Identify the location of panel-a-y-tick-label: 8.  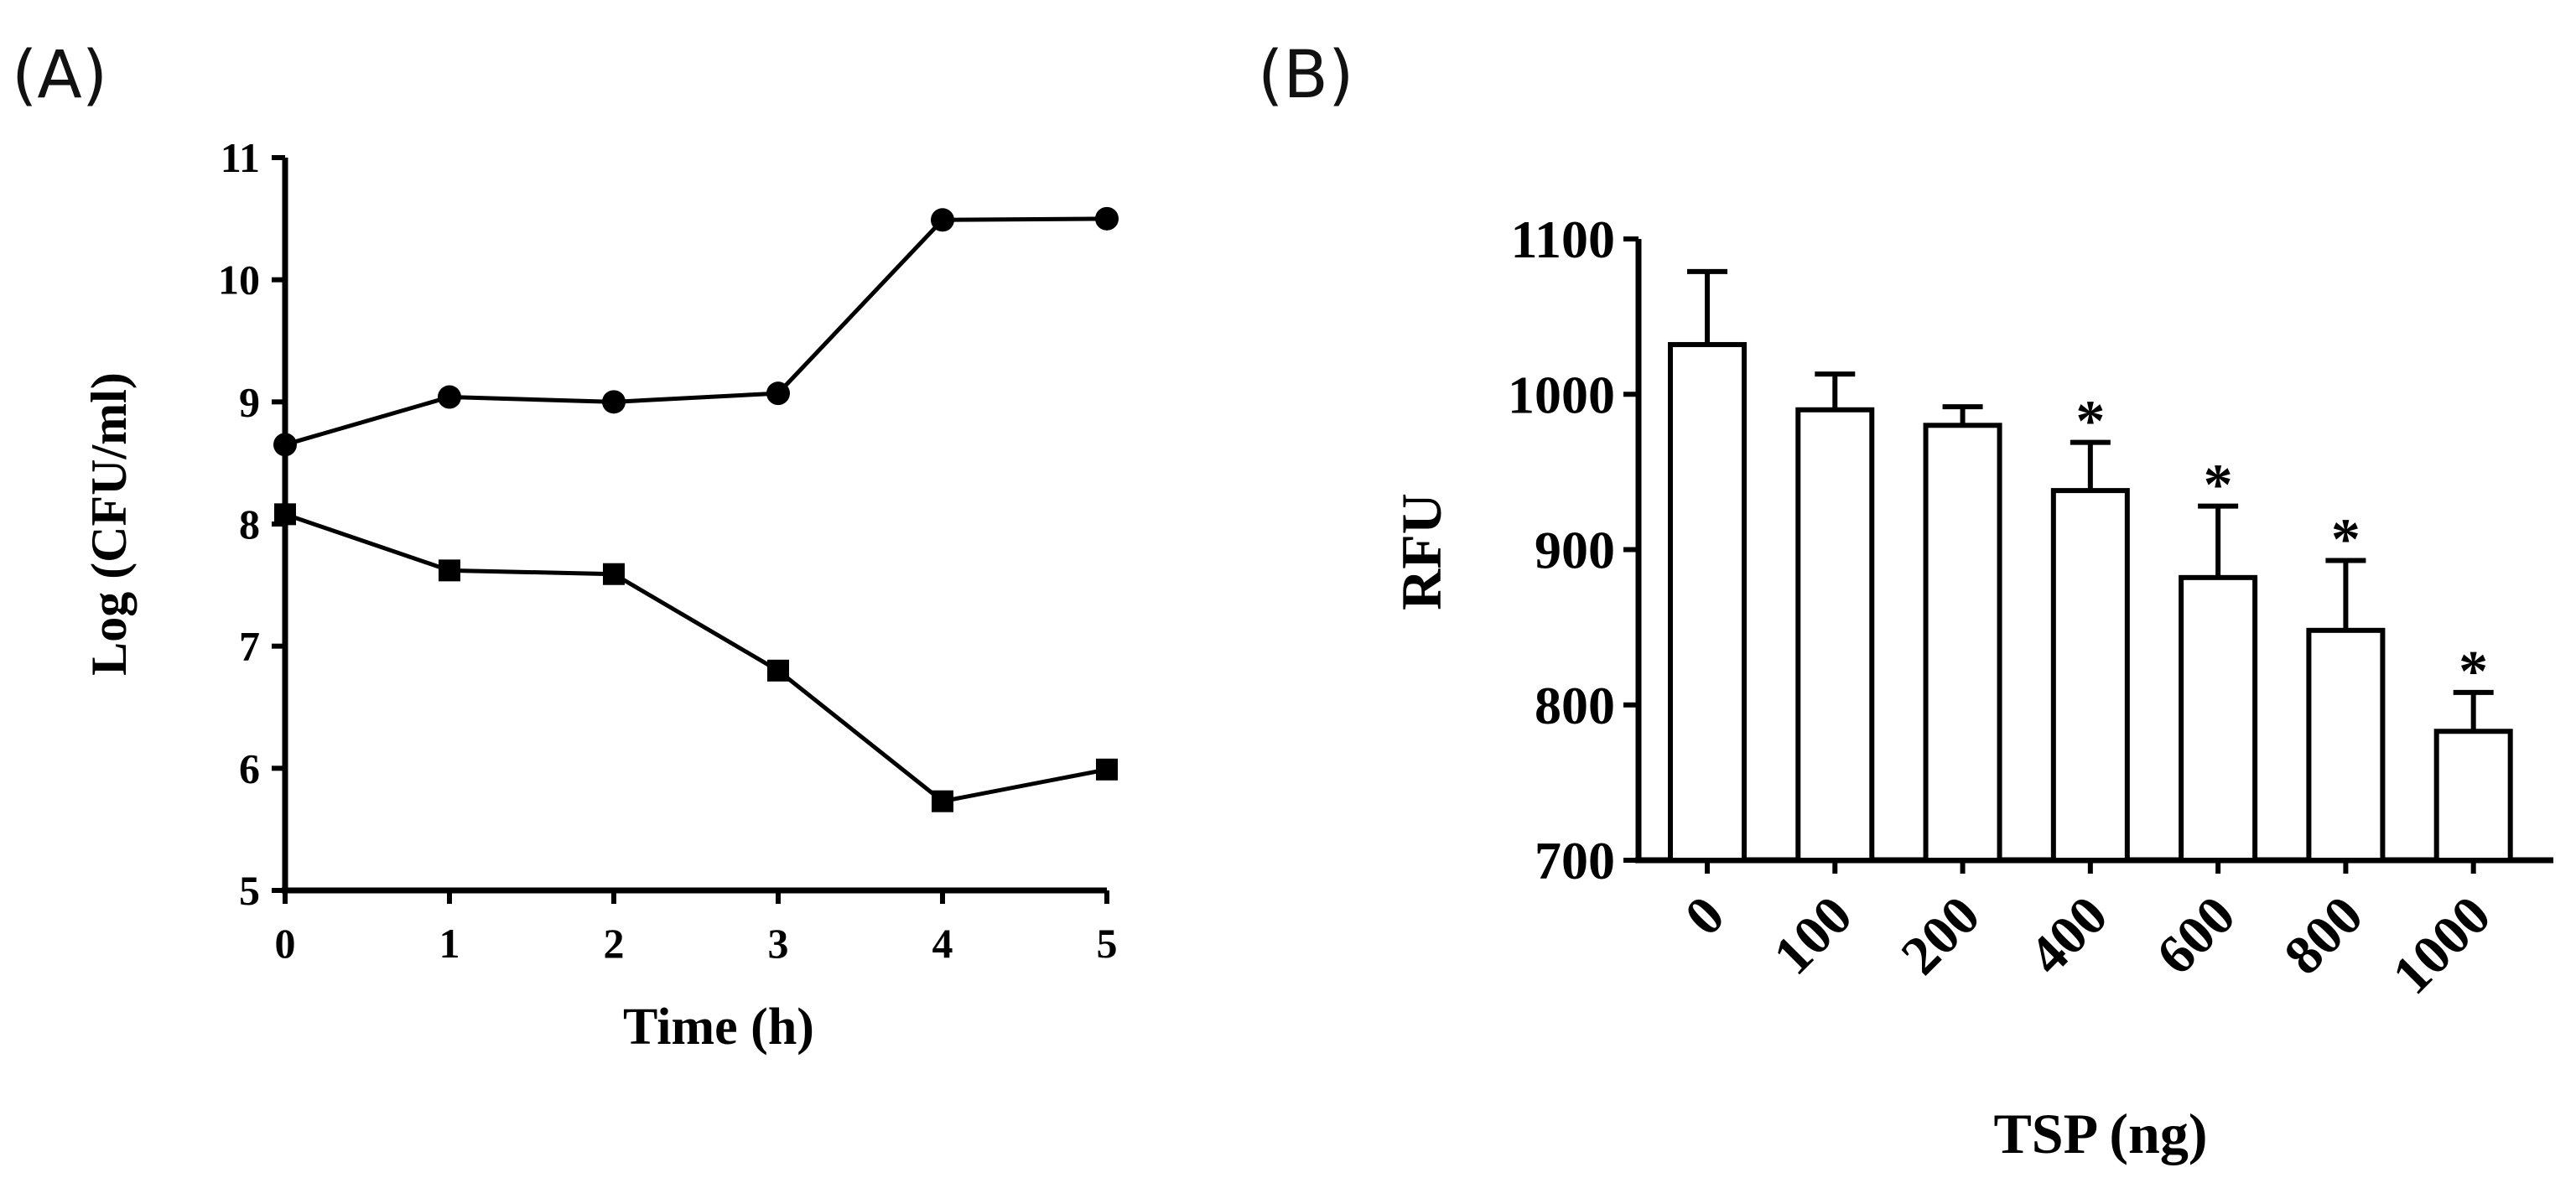
(249, 524).